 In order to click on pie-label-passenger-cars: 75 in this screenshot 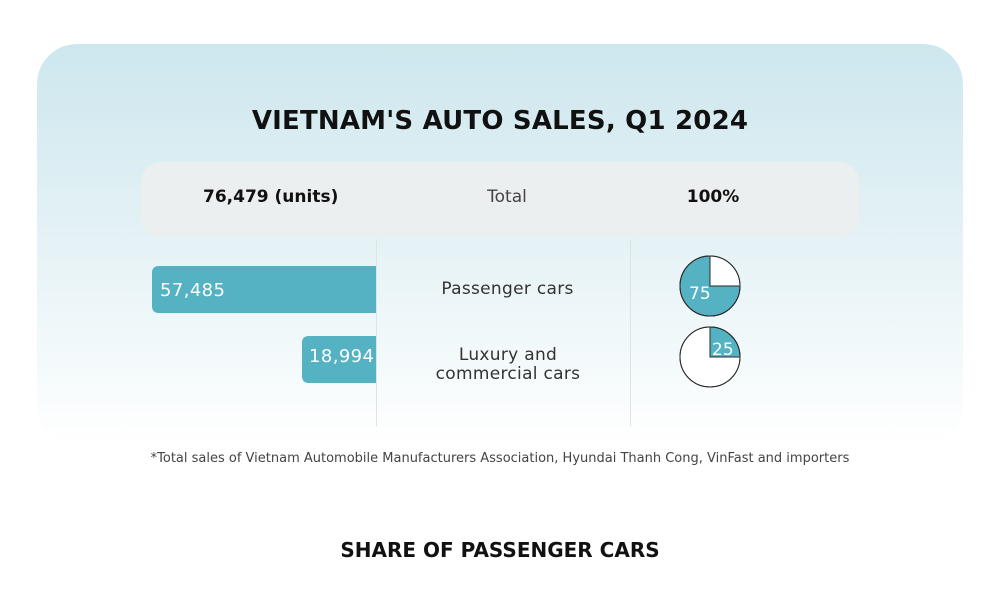, I will do `click(700, 294)`.